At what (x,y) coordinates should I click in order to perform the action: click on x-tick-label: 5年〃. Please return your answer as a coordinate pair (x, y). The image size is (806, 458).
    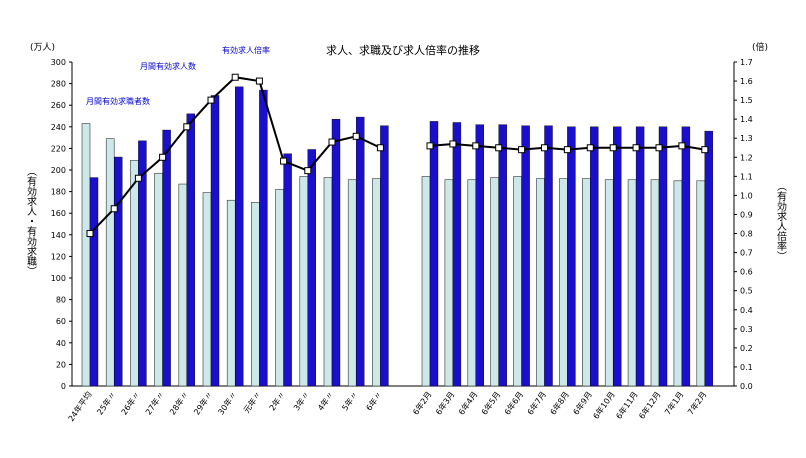
    Looking at the image, I should click on (350, 400).